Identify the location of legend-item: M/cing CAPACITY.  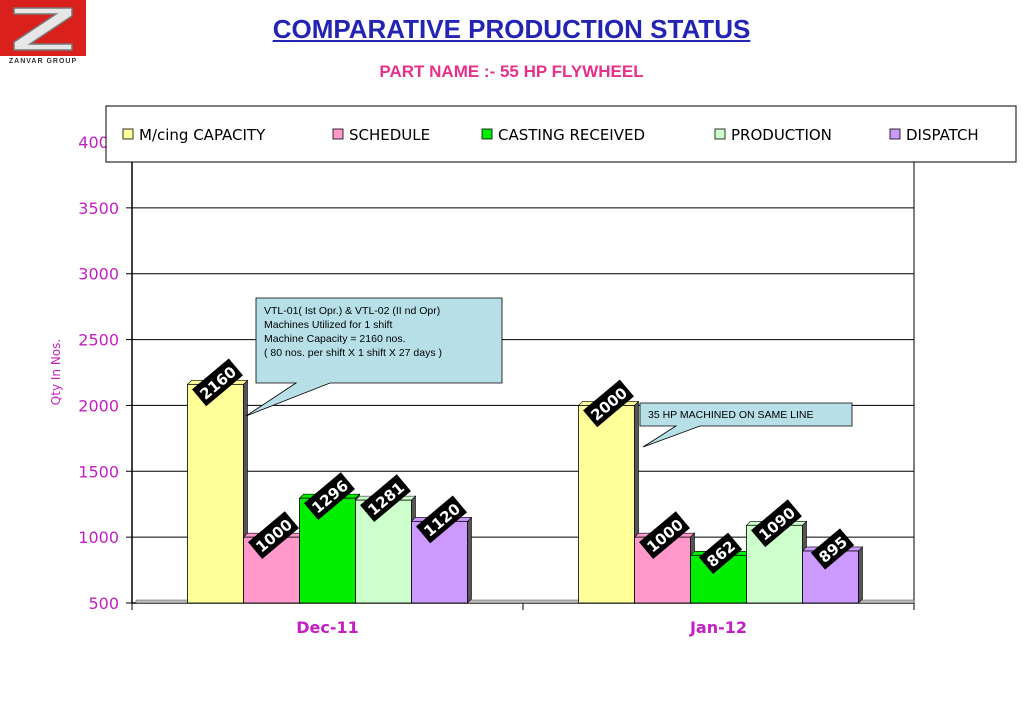
(194, 135).